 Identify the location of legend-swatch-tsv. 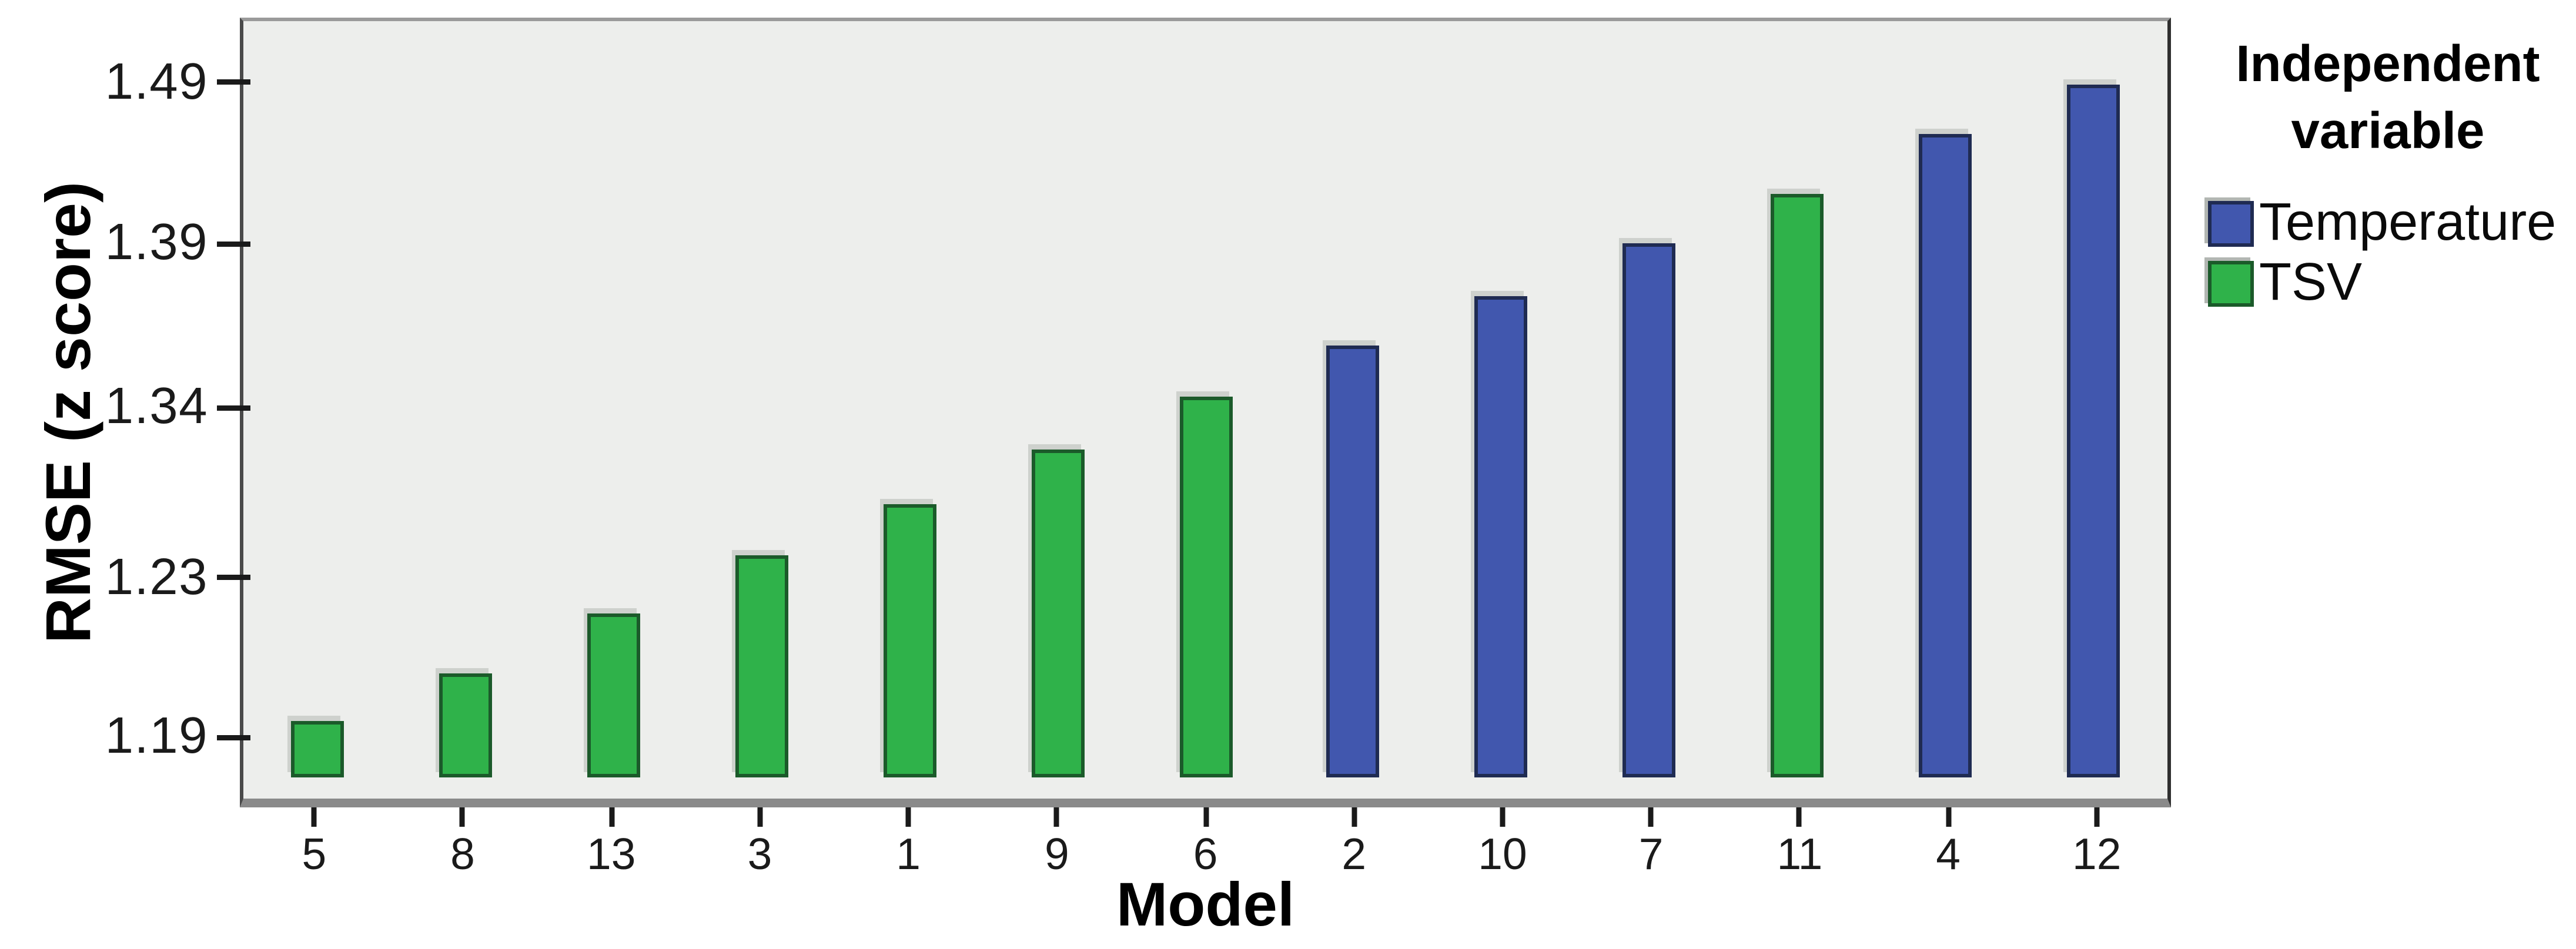
(2231, 284).